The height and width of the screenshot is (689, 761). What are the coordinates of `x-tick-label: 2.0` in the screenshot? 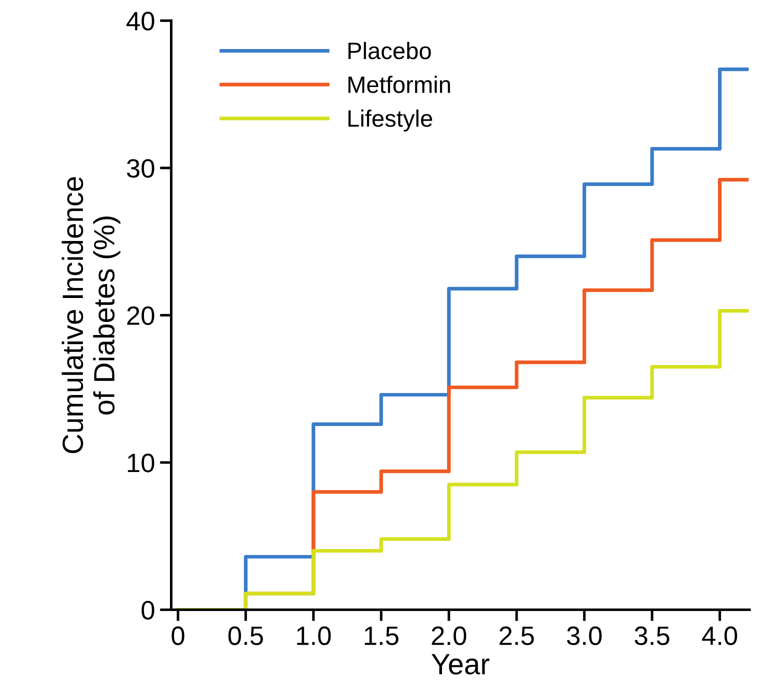 It's located at (449, 636).